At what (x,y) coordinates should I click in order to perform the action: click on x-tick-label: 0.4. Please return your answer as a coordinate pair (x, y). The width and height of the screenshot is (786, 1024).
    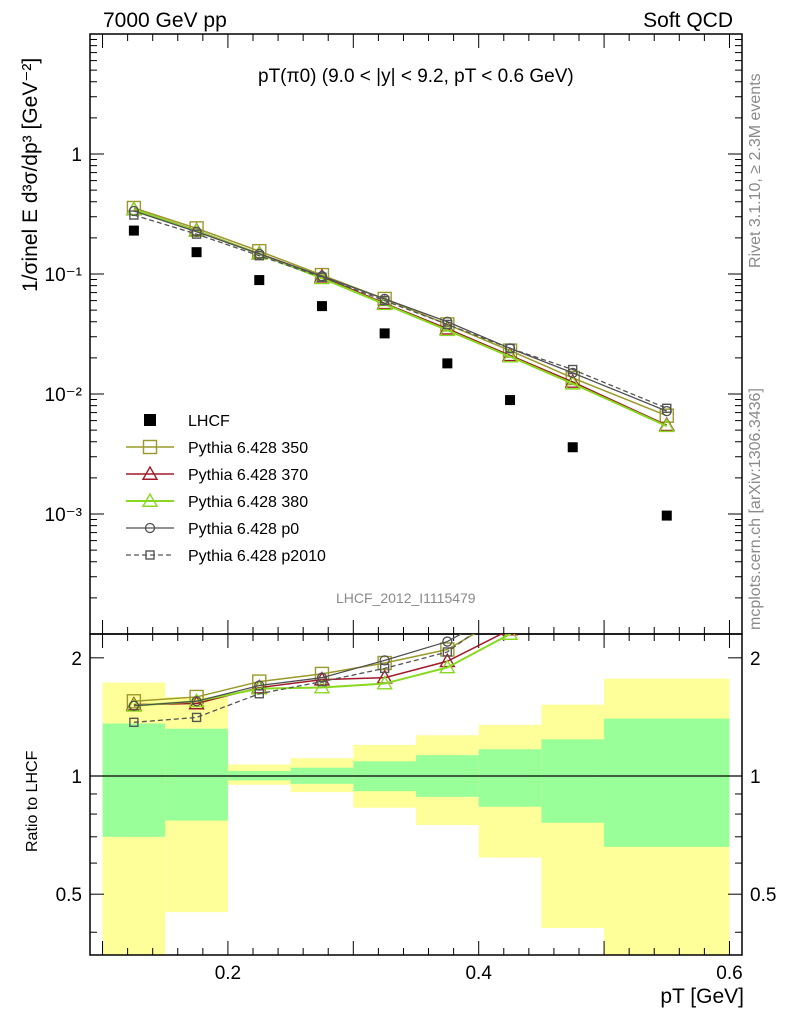
    Looking at the image, I should click on (478, 973).